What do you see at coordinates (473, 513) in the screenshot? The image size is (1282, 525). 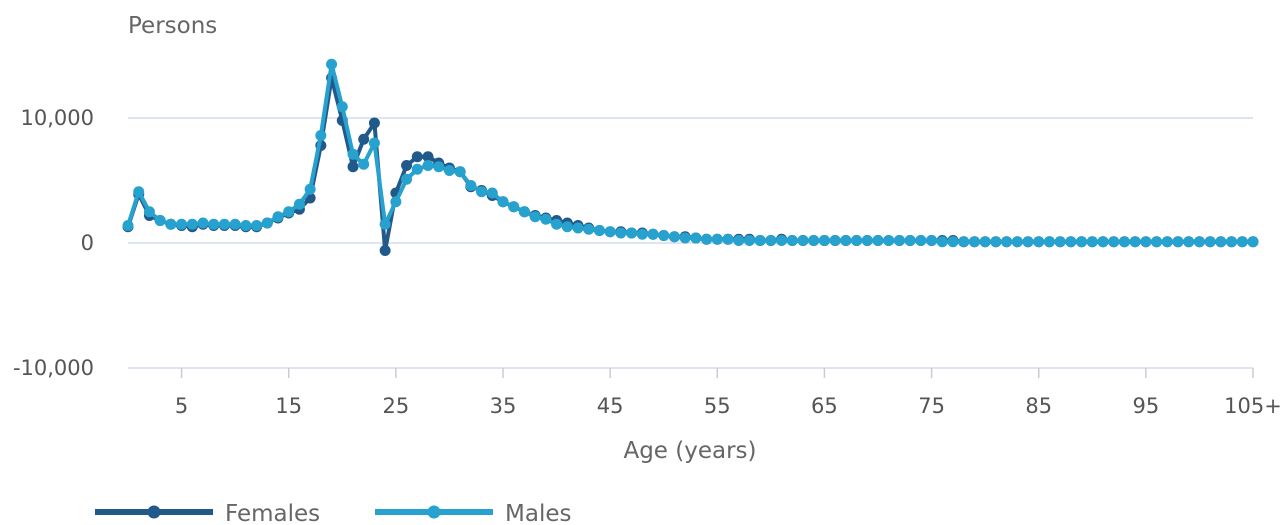 I see `legend-item-males: Males` at bounding box center [473, 513].